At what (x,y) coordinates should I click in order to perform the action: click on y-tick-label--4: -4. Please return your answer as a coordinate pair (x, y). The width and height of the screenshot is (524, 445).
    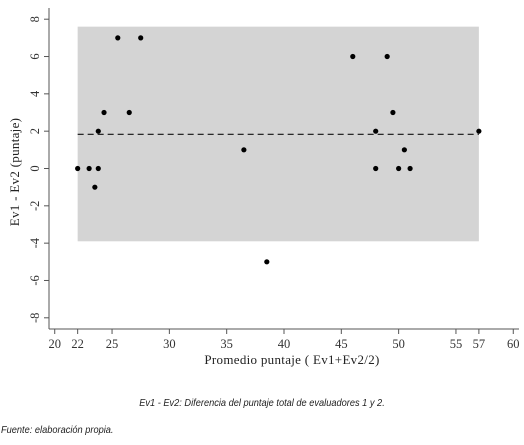
    Looking at the image, I should click on (35, 242).